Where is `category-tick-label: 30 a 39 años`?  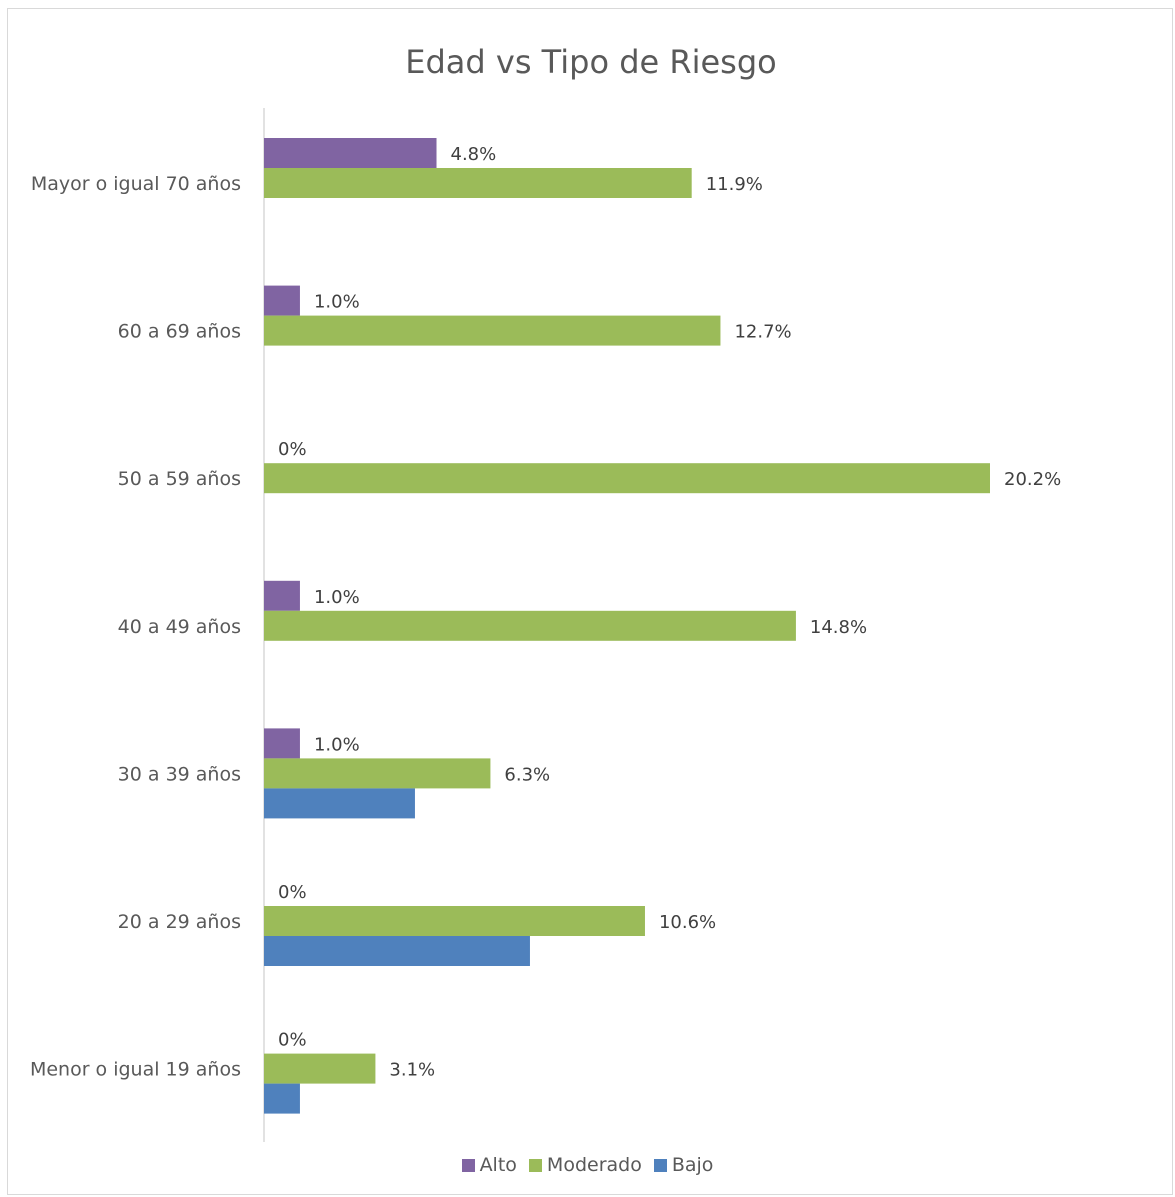 category-tick-label: 30 a 39 años is located at coordinates (179, 774).